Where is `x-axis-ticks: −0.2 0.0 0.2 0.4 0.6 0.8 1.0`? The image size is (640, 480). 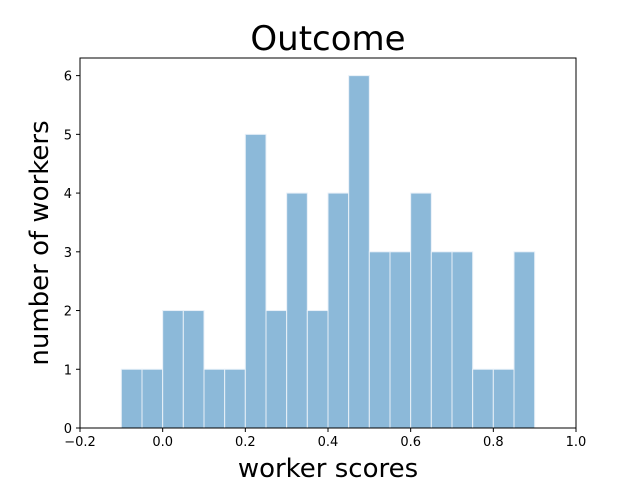 x-axis-ticks: −0.2 0.0 0.2 0.4 0.6 0.8 1.0 is located at coordinates (325, 439).